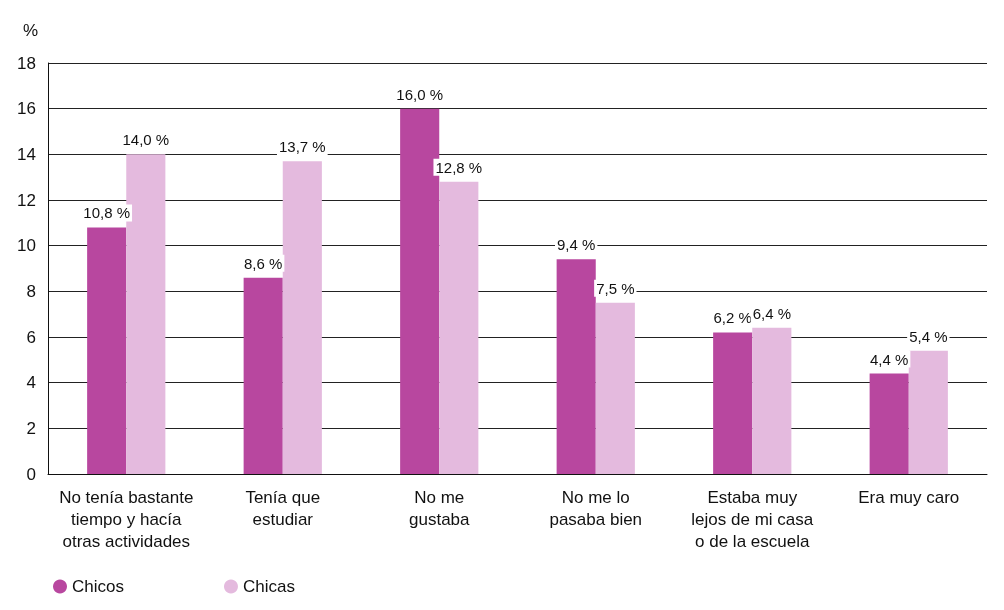  What do you see at coordinates (283, 508) in the screenshot?
I see `x-tick-label: Tenía que estudiar` at bounding box center [283, 508].